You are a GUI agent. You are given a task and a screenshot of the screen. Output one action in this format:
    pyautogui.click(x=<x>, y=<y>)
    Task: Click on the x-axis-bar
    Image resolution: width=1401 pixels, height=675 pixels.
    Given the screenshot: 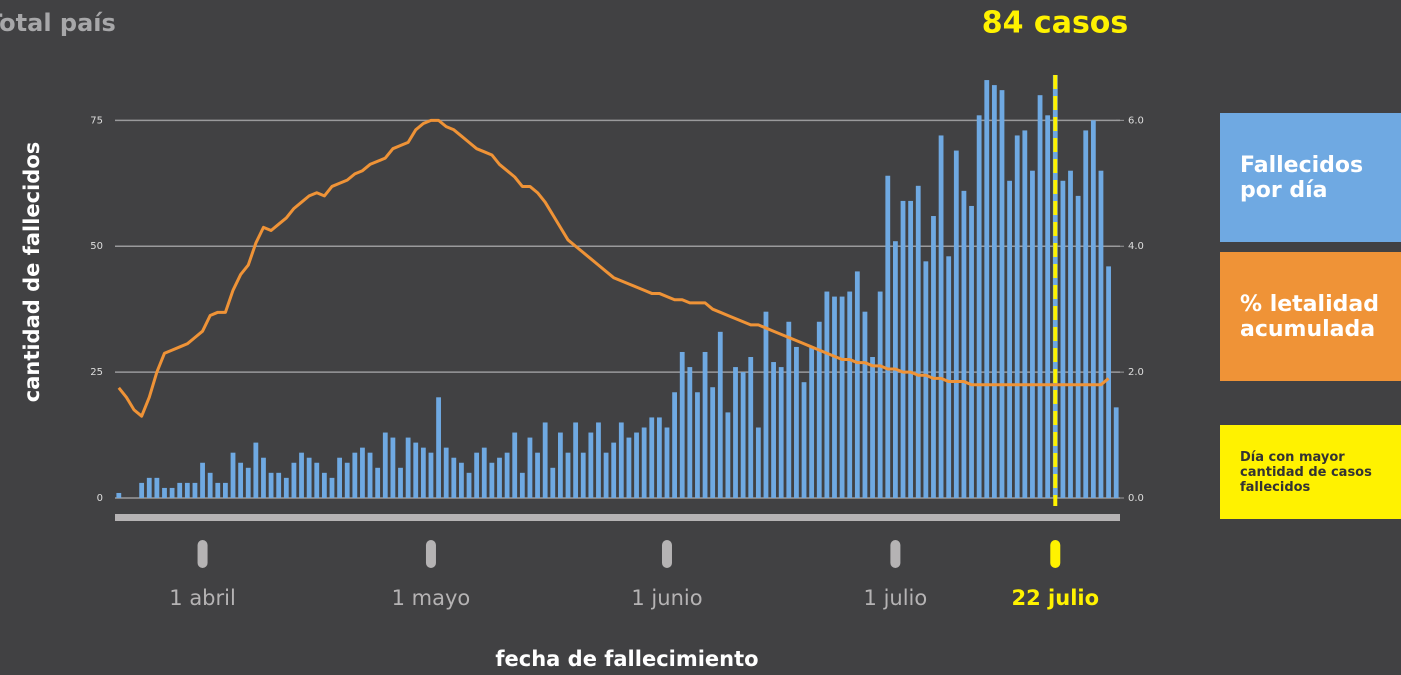 What is the action you would take?
    pyautogui.click(x=617, y=517)
    